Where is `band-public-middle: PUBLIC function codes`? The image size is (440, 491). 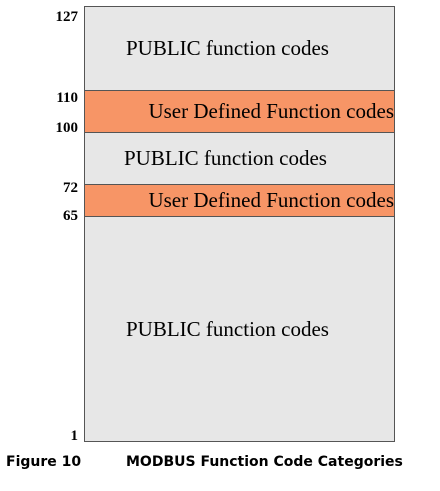 band-public-middle: PUBLIC function codes is located at coordinates (239, 158).